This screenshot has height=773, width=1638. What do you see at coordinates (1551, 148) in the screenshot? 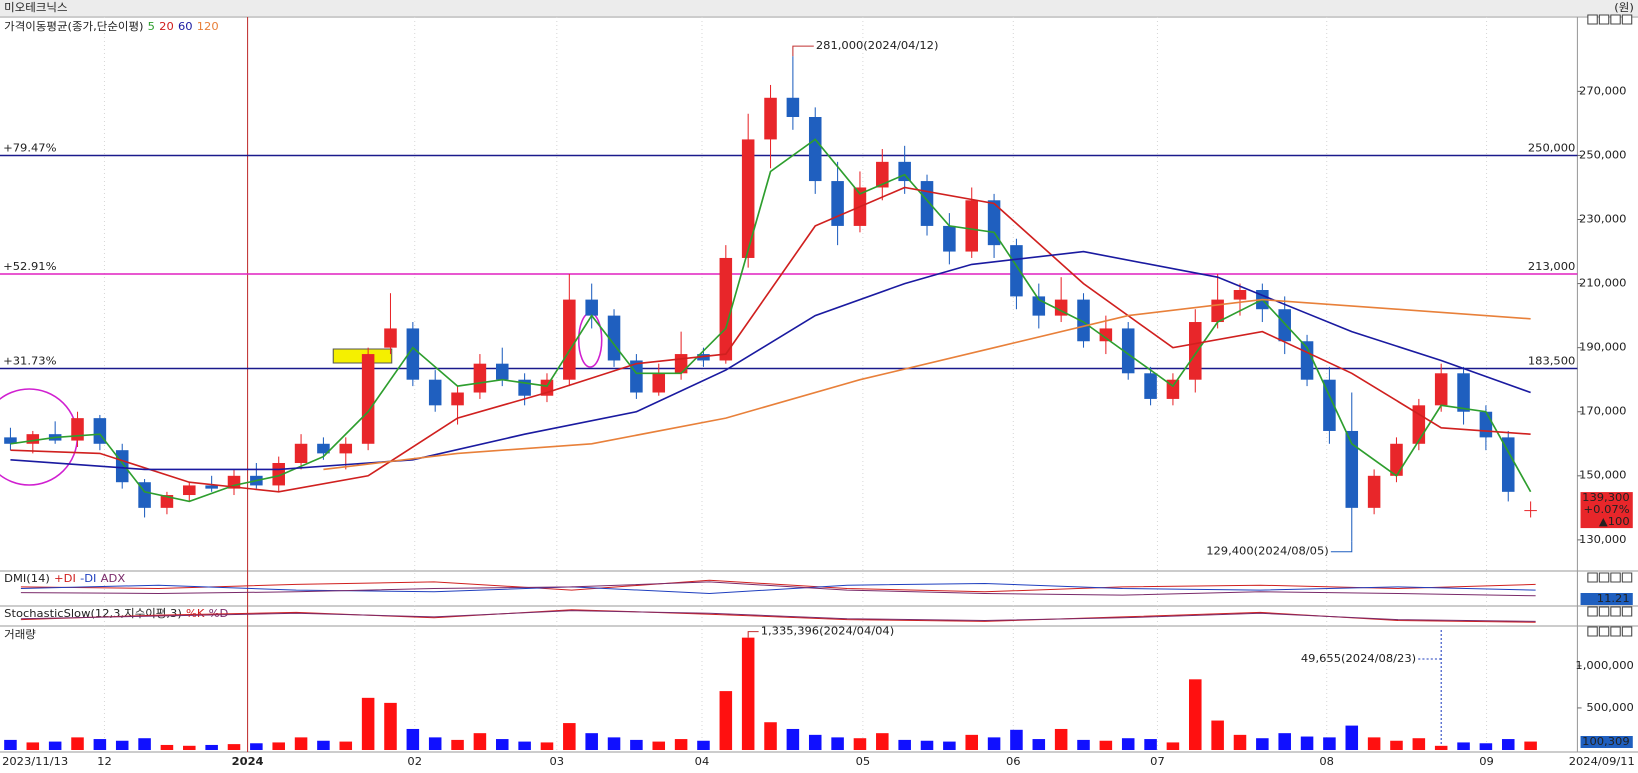
I see `reference-value-label: 250,000` at bounding box center [1551, 148].